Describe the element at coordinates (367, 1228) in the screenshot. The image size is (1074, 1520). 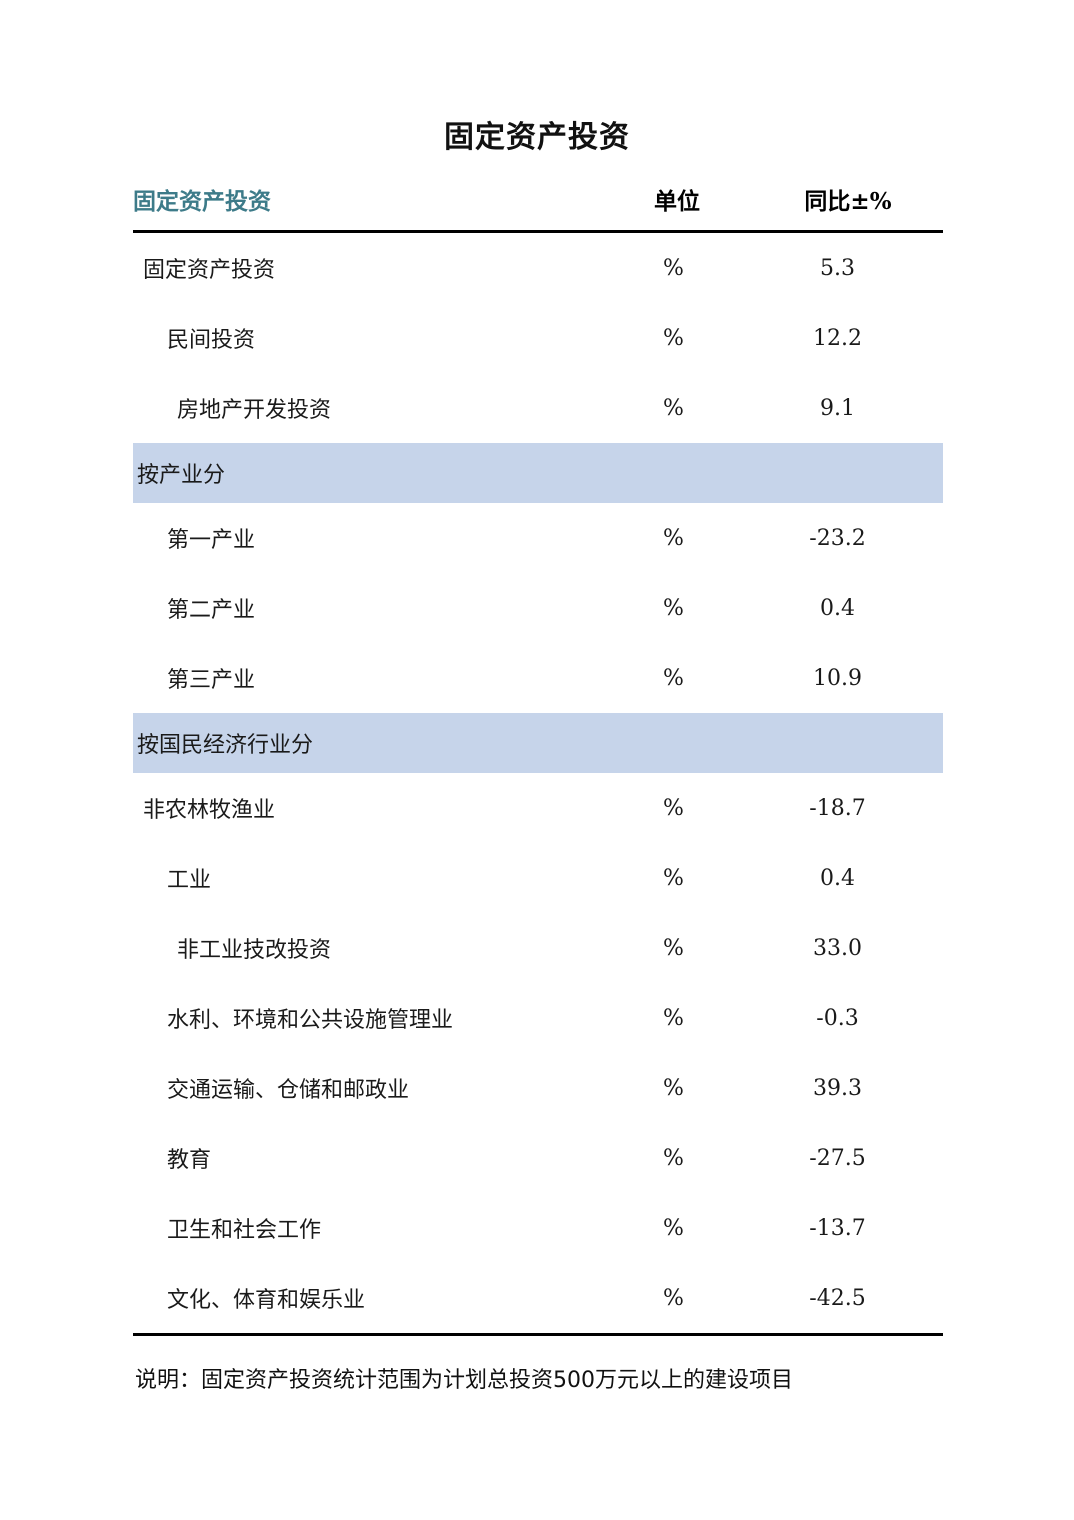
I see `row-indicator-name: 卫生和社会工作` at that location.